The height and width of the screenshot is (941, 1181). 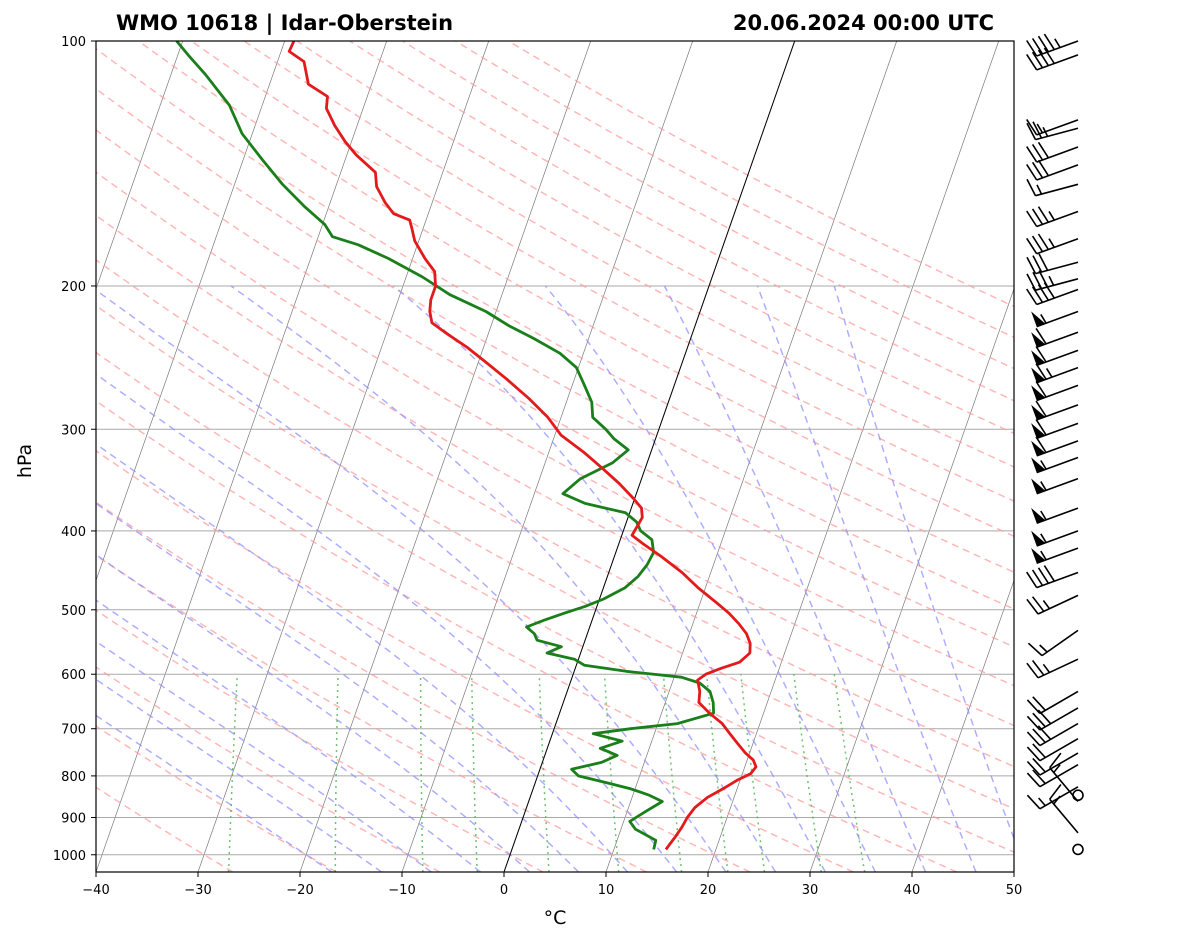 What do you see at coordinates (73, 287) in the screenshot?
I see `y-tick-label: 200` at bounding box center [73, 287].